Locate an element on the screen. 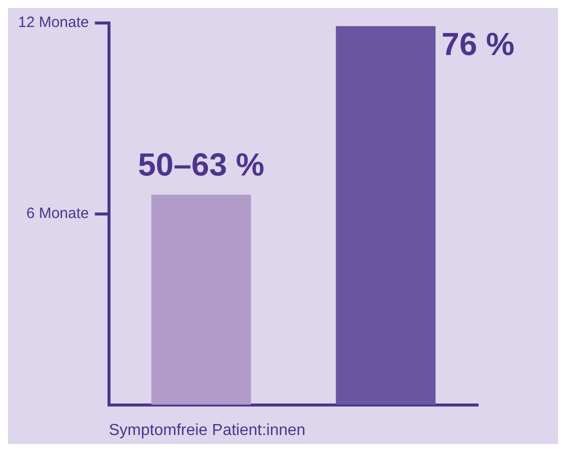 The height and width of the screenshot is (452, 566). annotation: 76 % is located at coordinates (478, 44).